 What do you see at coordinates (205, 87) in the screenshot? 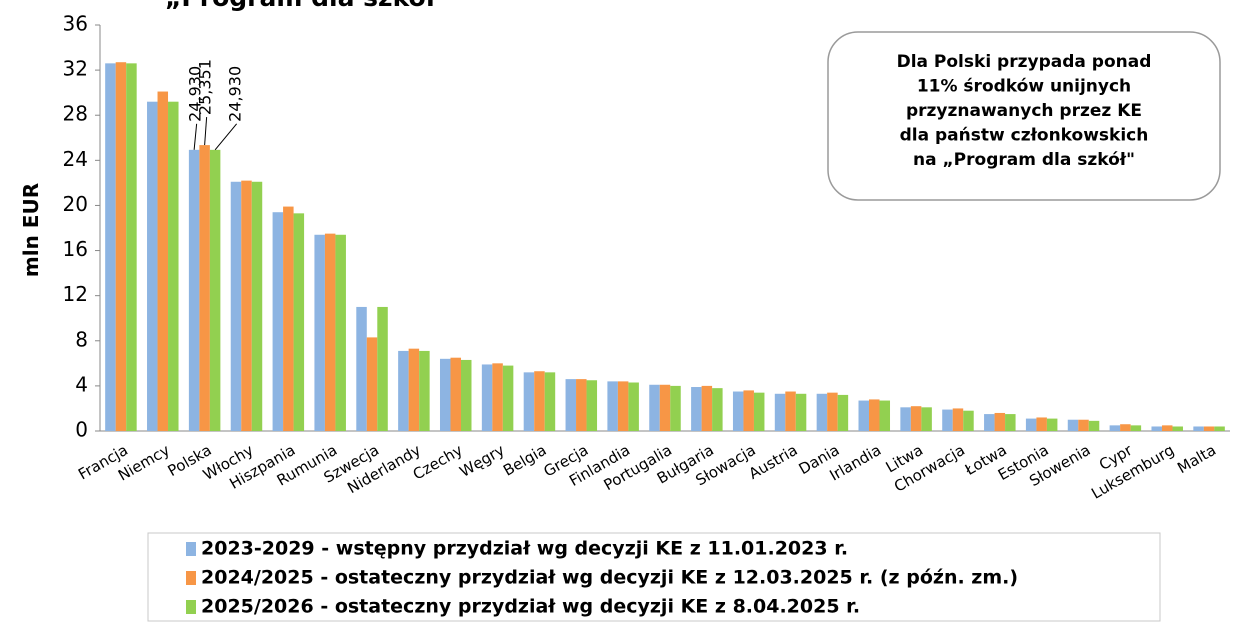
I see `value-label: 25,351` at bounding box center [205, 87].